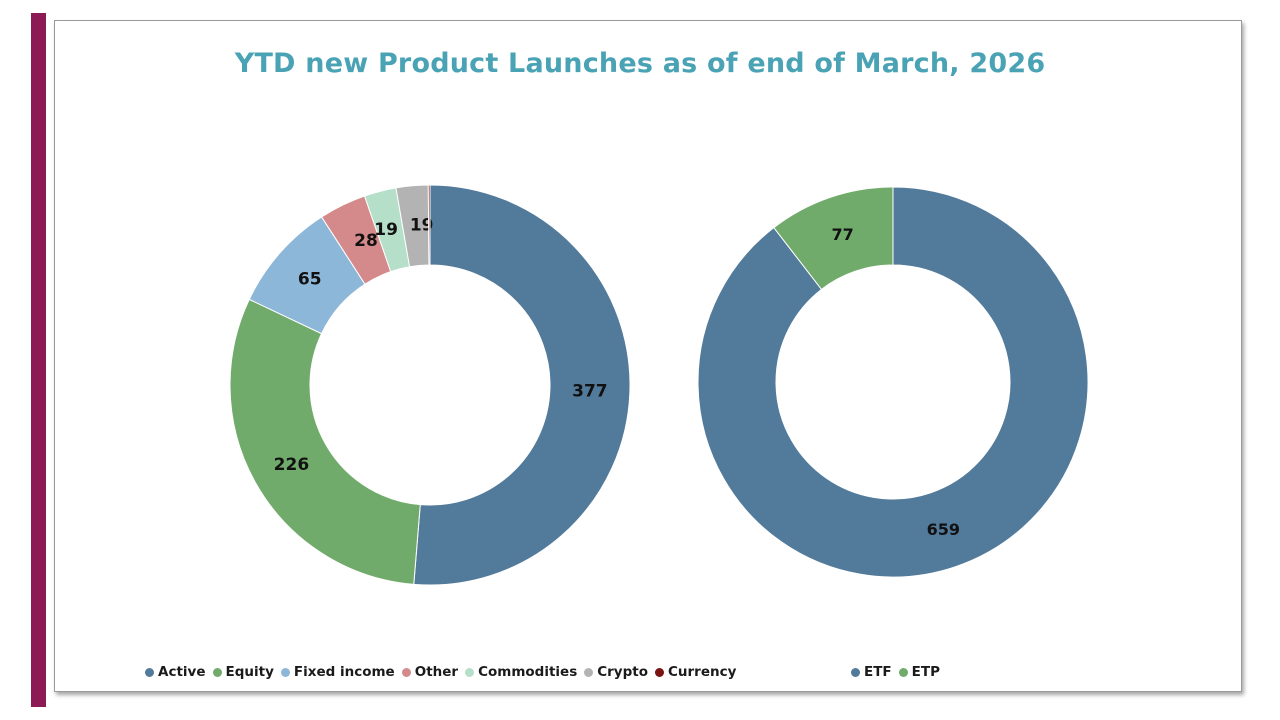 The height and width of the screenshot is (720, 1280). I want to click on slice-etp, so click(833, 238).